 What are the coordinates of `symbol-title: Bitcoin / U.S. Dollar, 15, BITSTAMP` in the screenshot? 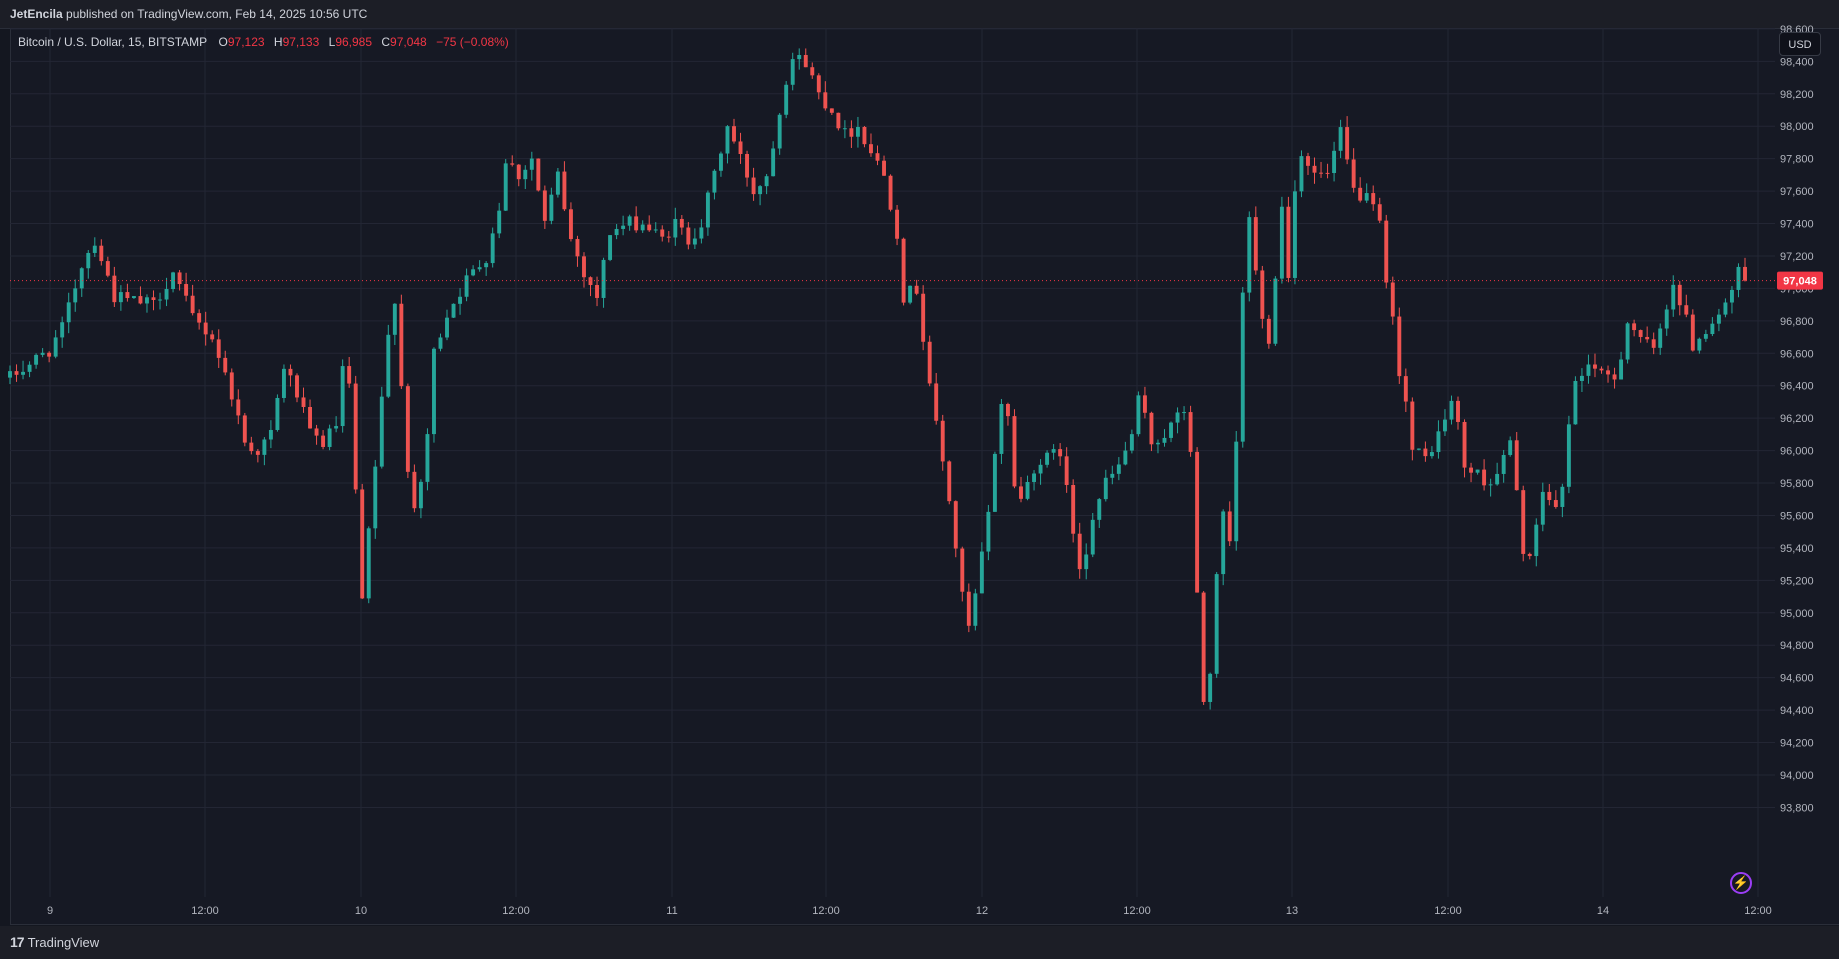 It's located at (113, 42).